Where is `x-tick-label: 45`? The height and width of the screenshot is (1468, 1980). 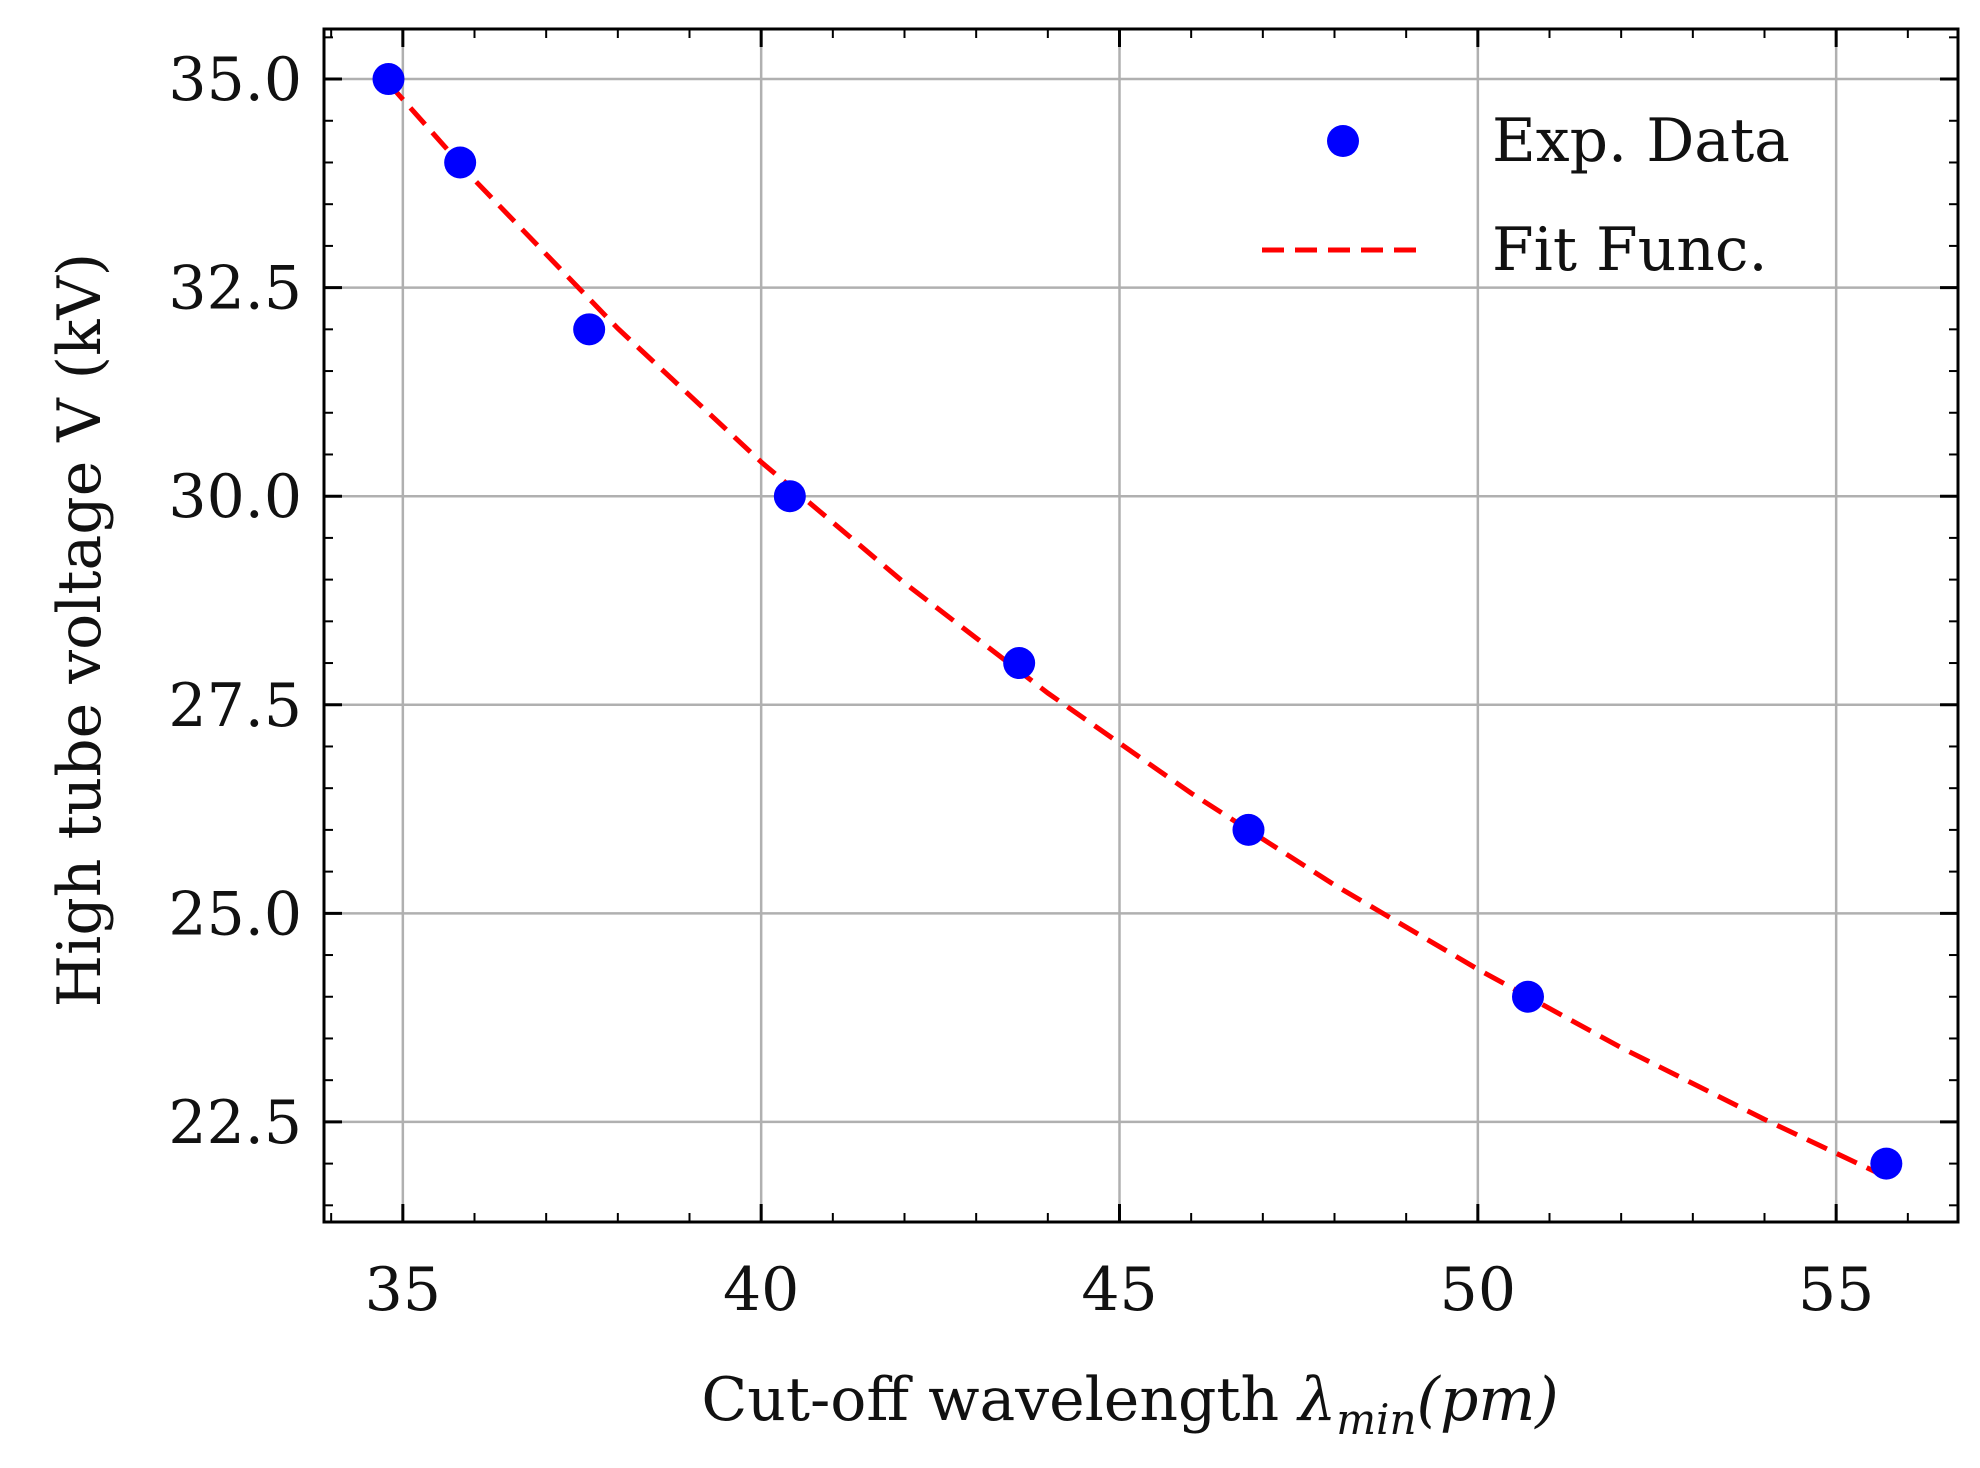 x-tick-label: 45 is located at coordinates (1119, 1290).